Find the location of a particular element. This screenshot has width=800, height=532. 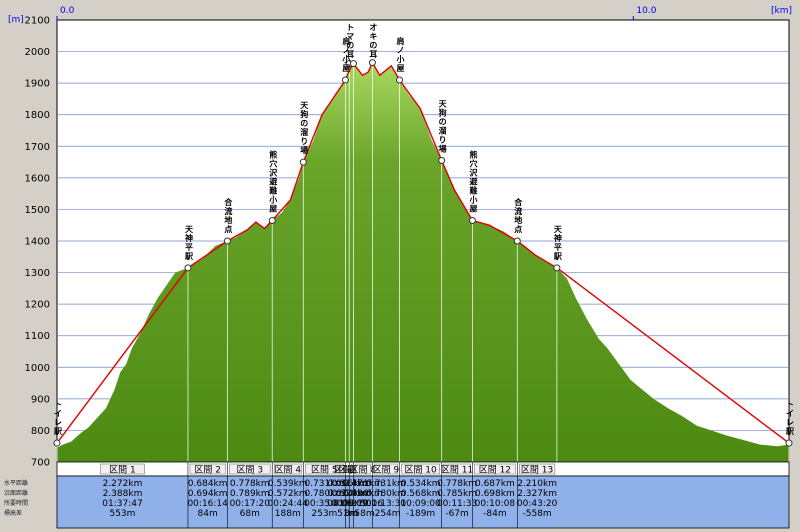

section-value: 0.572km is located at coordinates (288, 494).